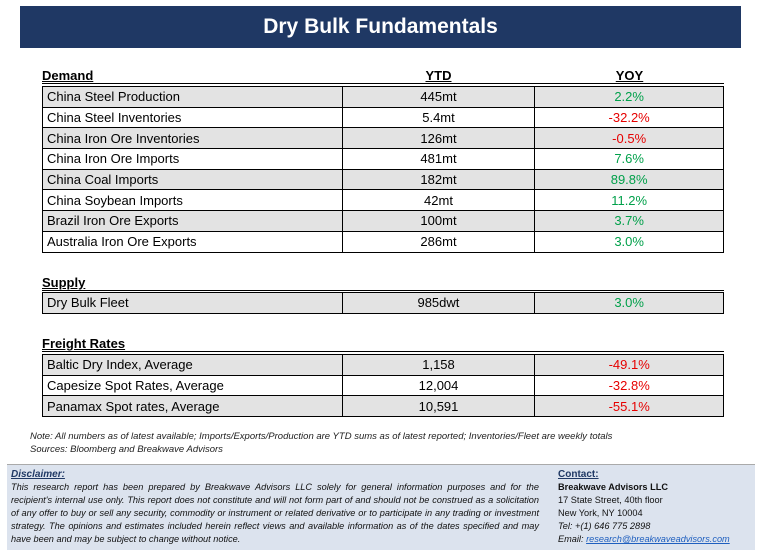 This screenshot has width=762, height=553. What do you see at coordinates (192, 365) in the screenshot?
I see `row-label: Baltic Dry Index, Average` at bounding box center [192, 365].